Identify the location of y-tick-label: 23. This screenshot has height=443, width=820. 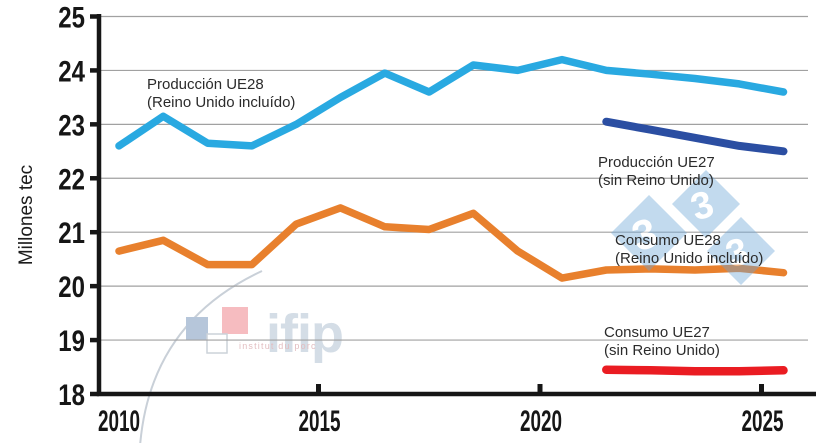
(71, 125).